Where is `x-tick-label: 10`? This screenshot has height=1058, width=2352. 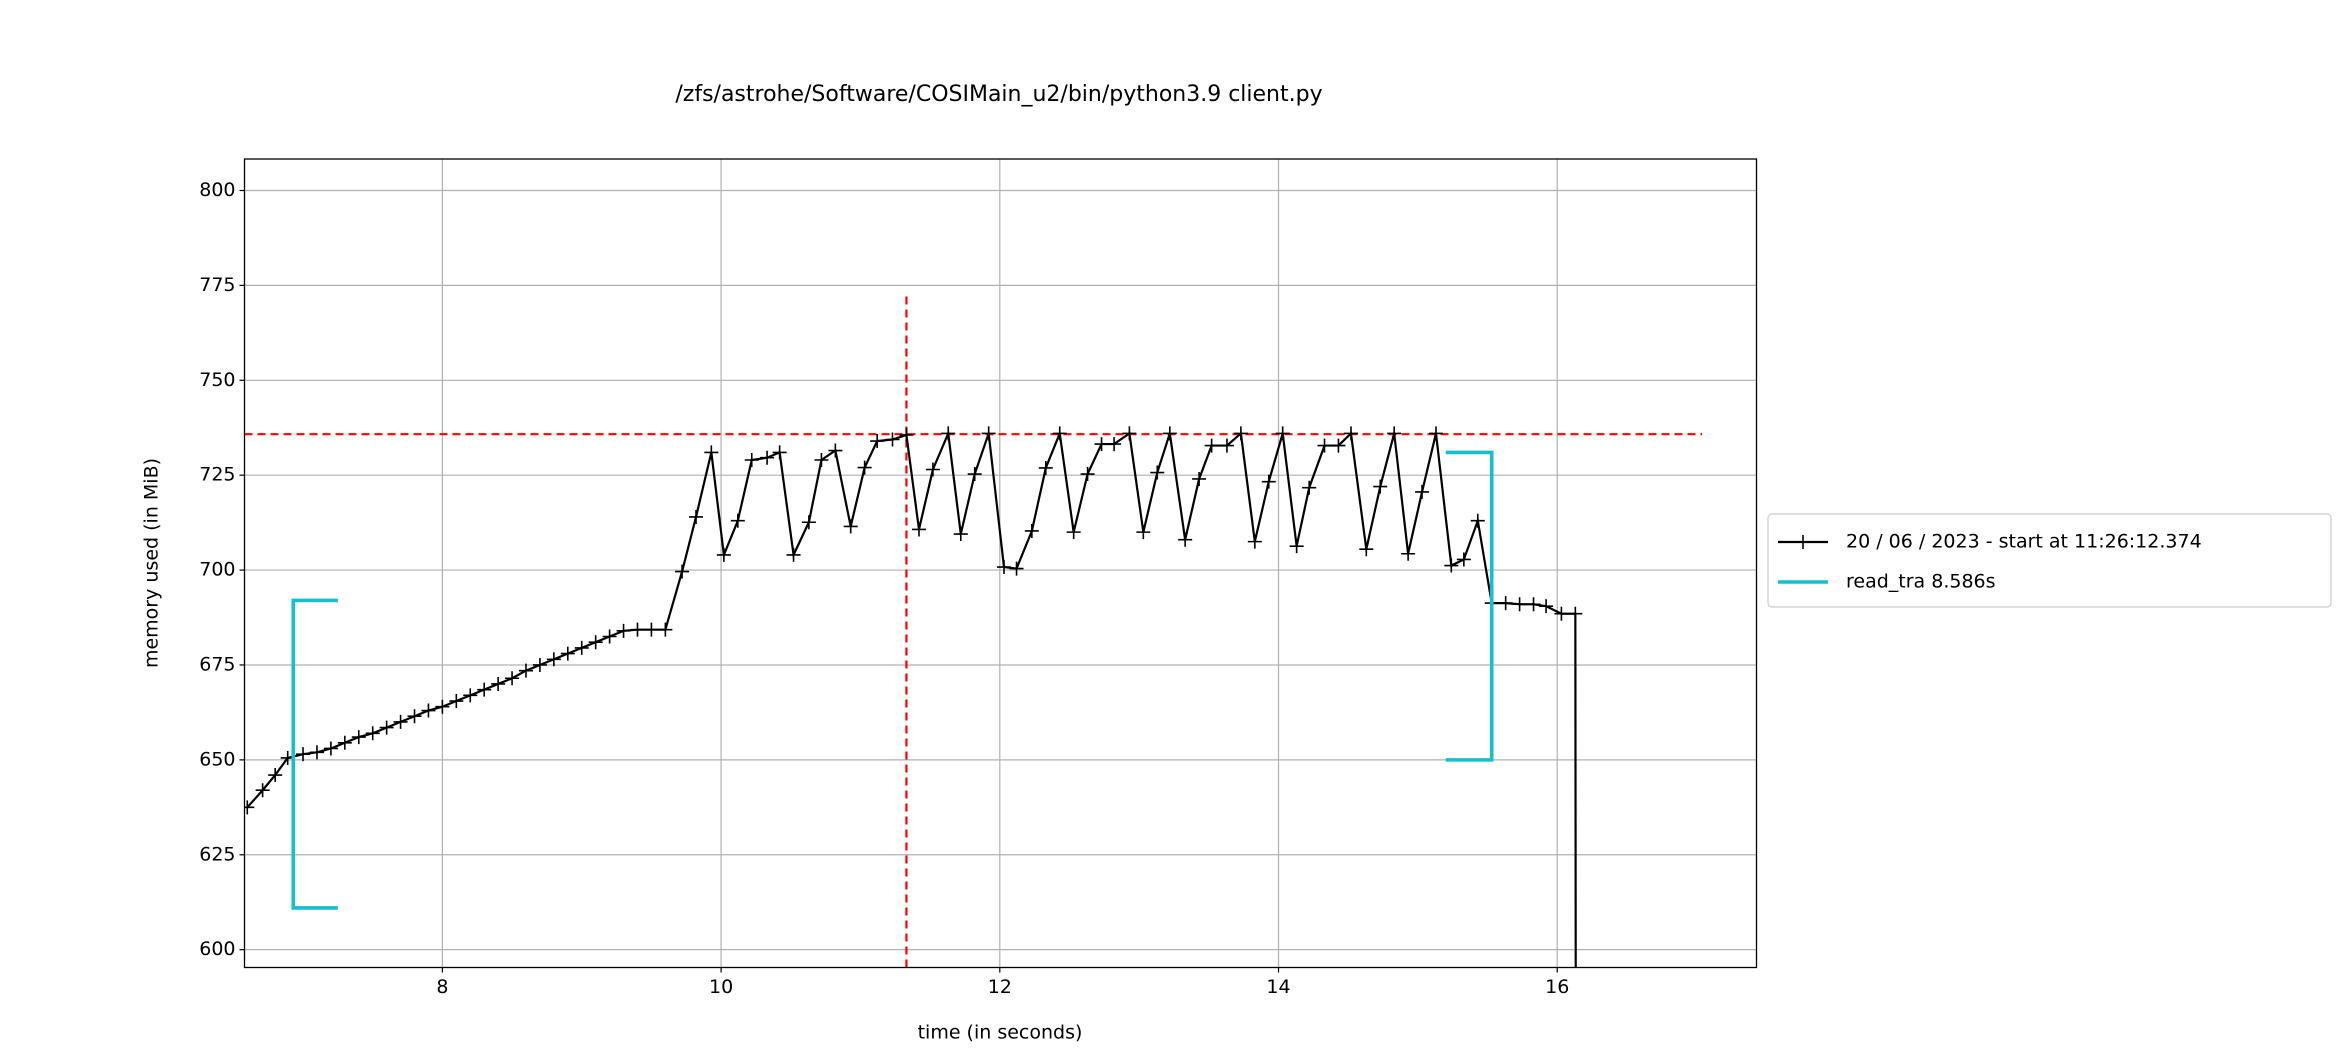 x-tick-label: 10 is located at coordinates (721, 987).